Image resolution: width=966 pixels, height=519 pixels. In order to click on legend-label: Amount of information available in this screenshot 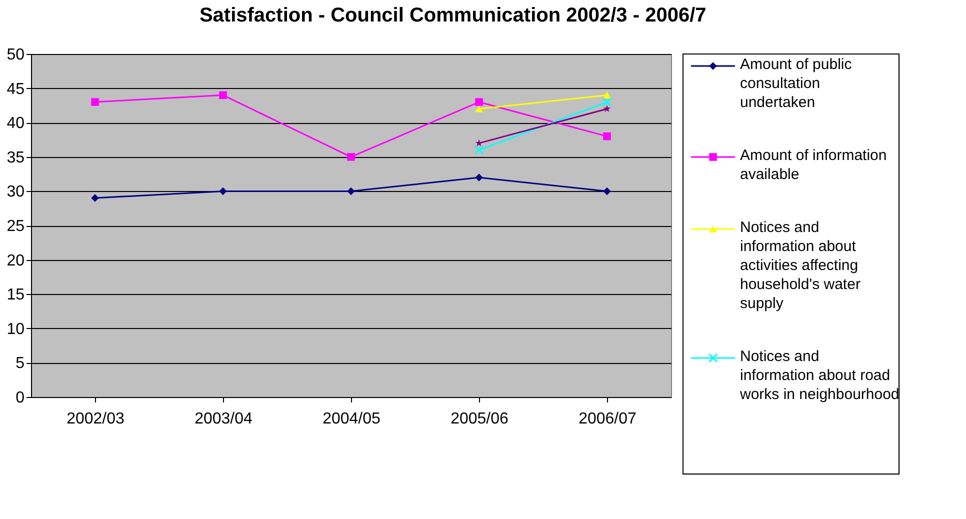, I will do `click(813, 165)`.